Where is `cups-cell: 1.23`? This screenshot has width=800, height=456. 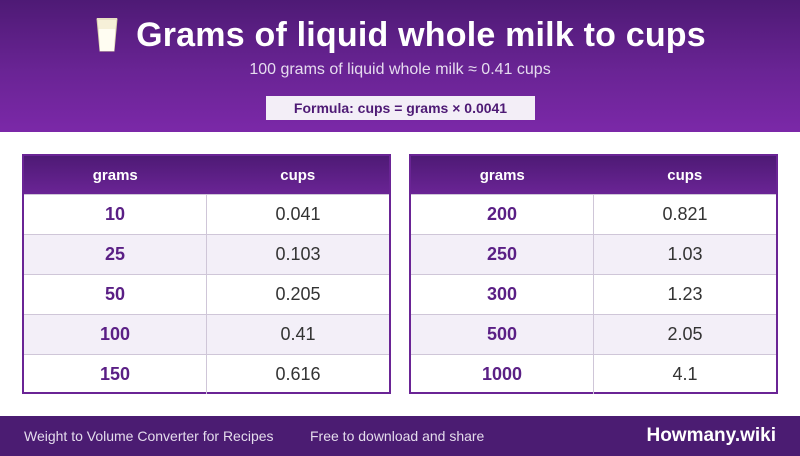 cups-cell: 1.23 is located at coordinates (685, 294).